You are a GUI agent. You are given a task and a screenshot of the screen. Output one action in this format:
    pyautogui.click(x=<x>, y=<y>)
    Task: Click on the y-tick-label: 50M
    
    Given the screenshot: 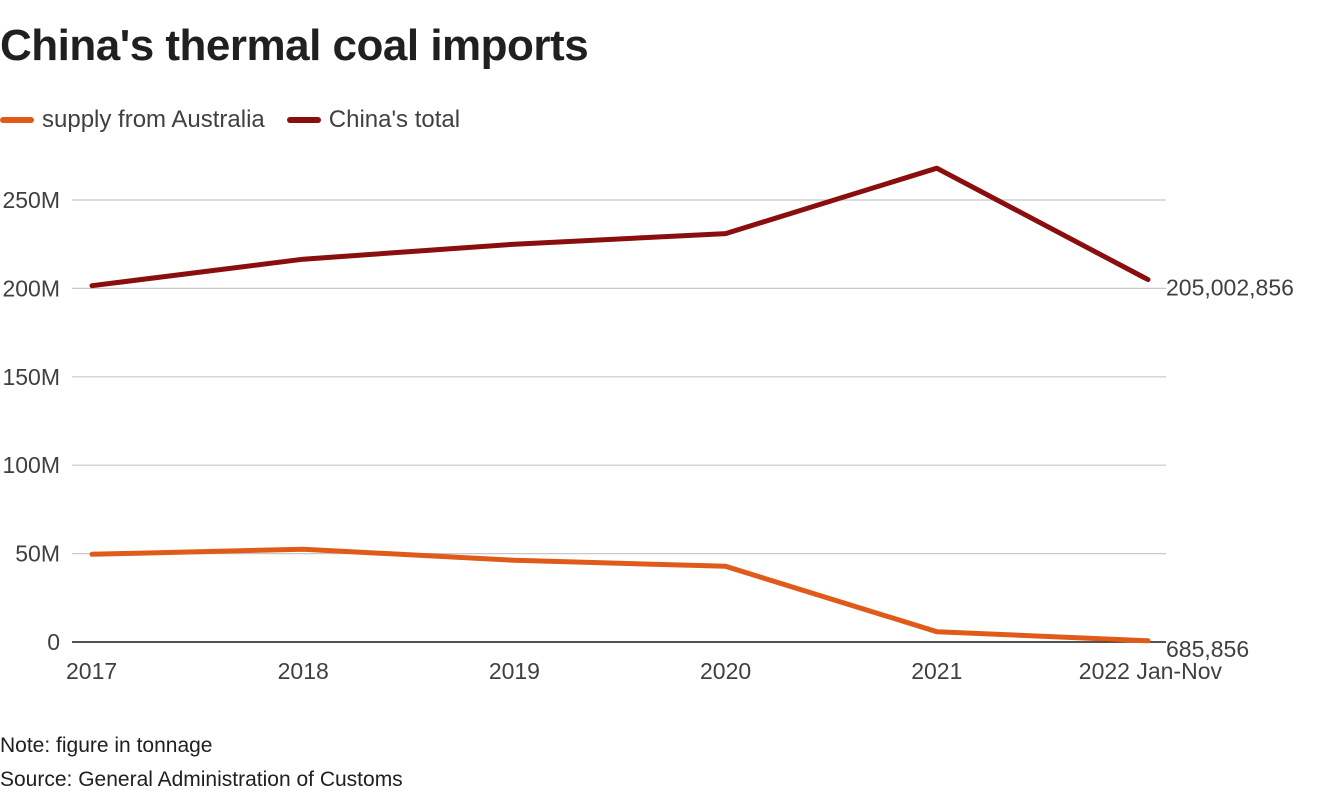 What is the action you would take?
    pyautogui.click(x=37, y=554)
    